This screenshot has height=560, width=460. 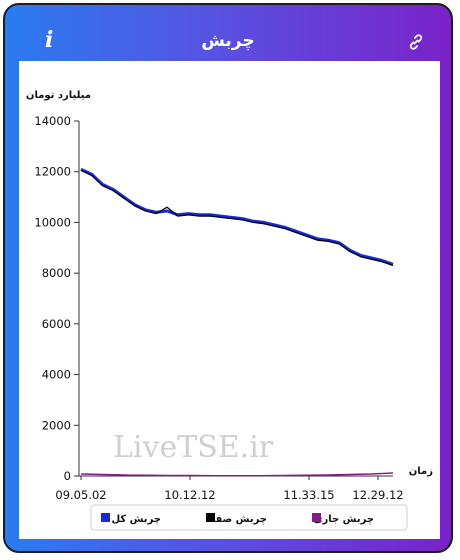 I want to click on x-tick-label: 10.12.12, so click(x=189, y=495).